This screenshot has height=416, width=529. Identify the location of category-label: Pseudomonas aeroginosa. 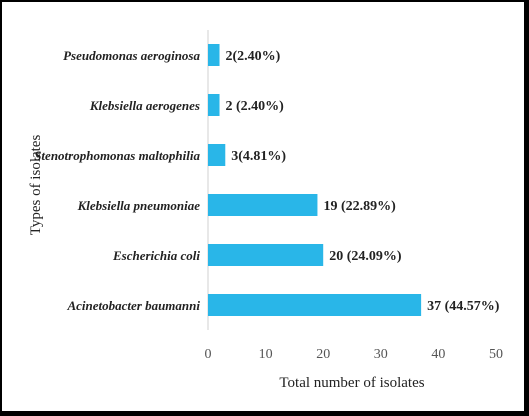
(131, 55).